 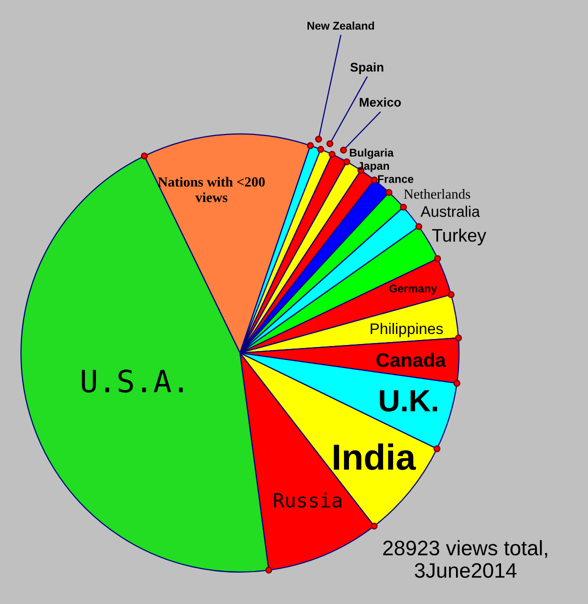 What do you see at coordinates (211, 189) in the screenshot?
I see `slice-label: Nations with <200 views` at bounding box center [211, 189].